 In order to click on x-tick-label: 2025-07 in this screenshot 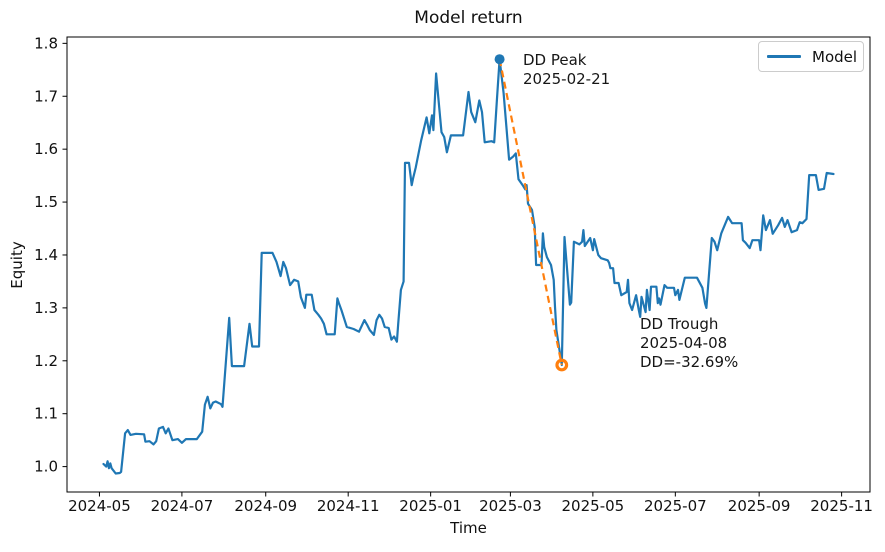, I will do `click(675, 506)`.